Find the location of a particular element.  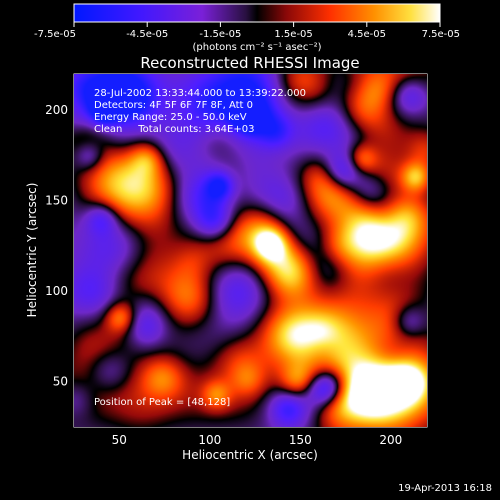

y-tick-label: 50 is located at coordinates (60, 382).